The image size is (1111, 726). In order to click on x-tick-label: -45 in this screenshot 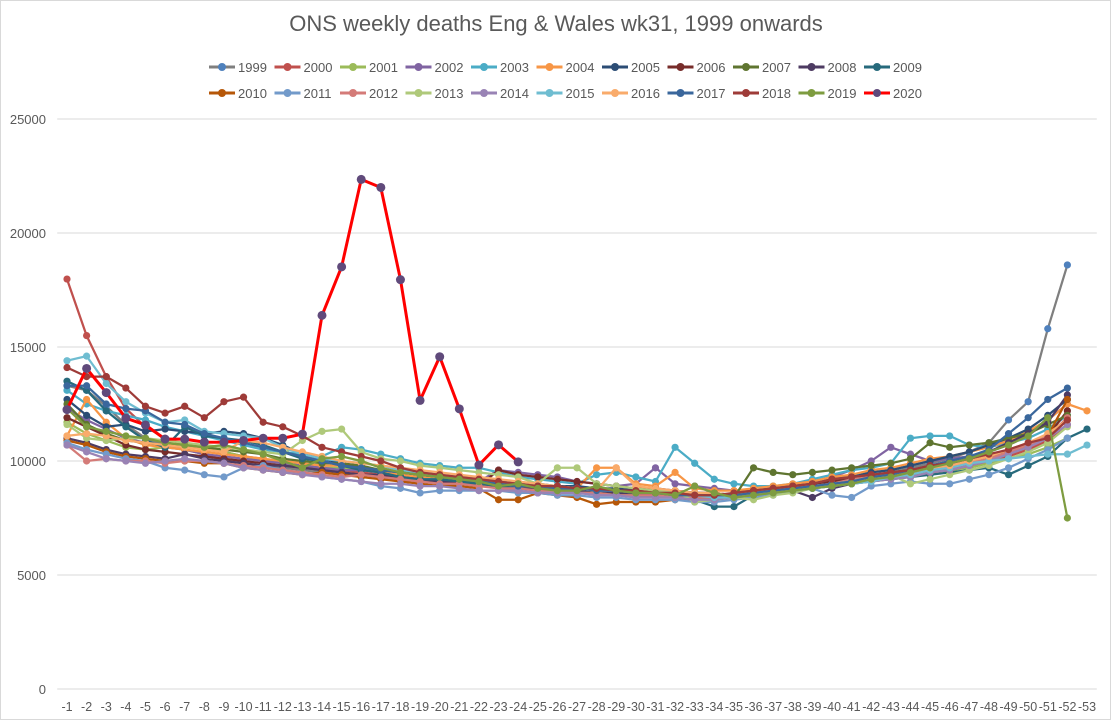, I will do `click(930, 707)`.